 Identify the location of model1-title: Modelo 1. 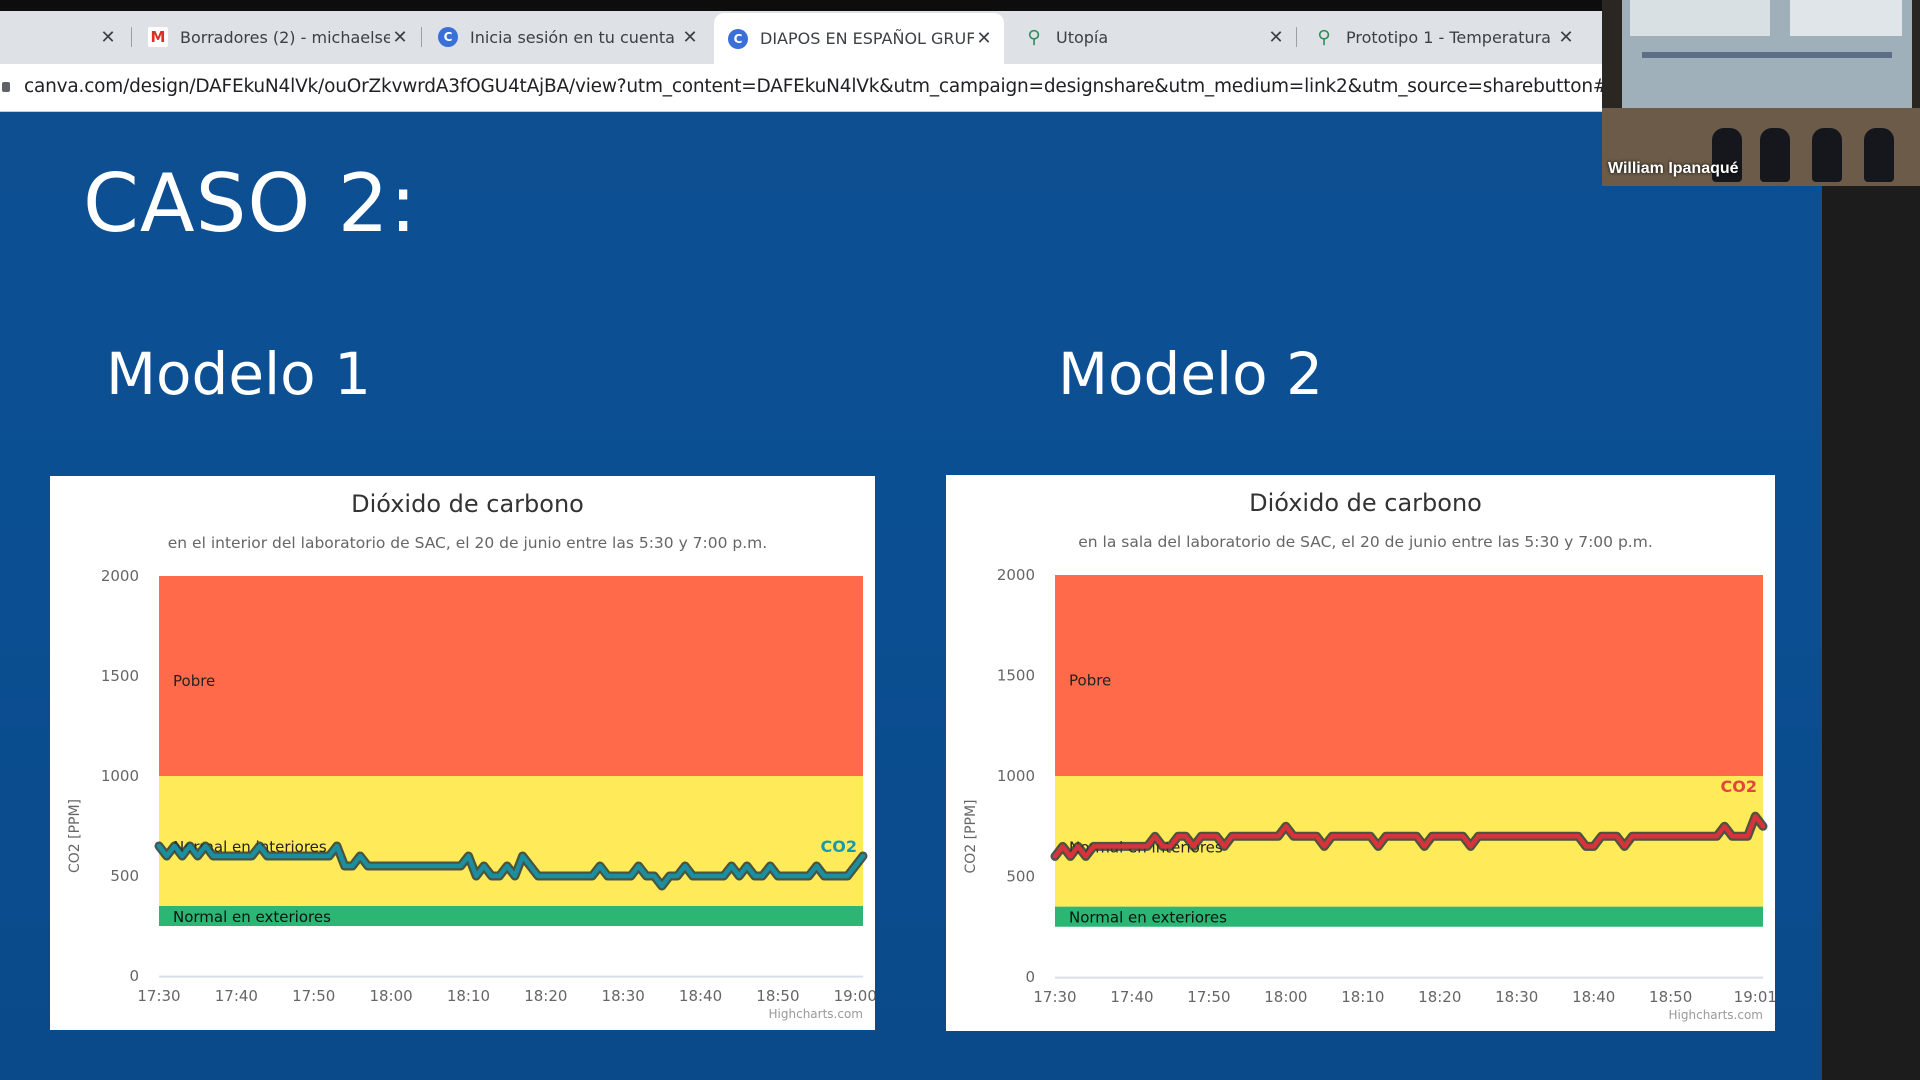
(238, 374).